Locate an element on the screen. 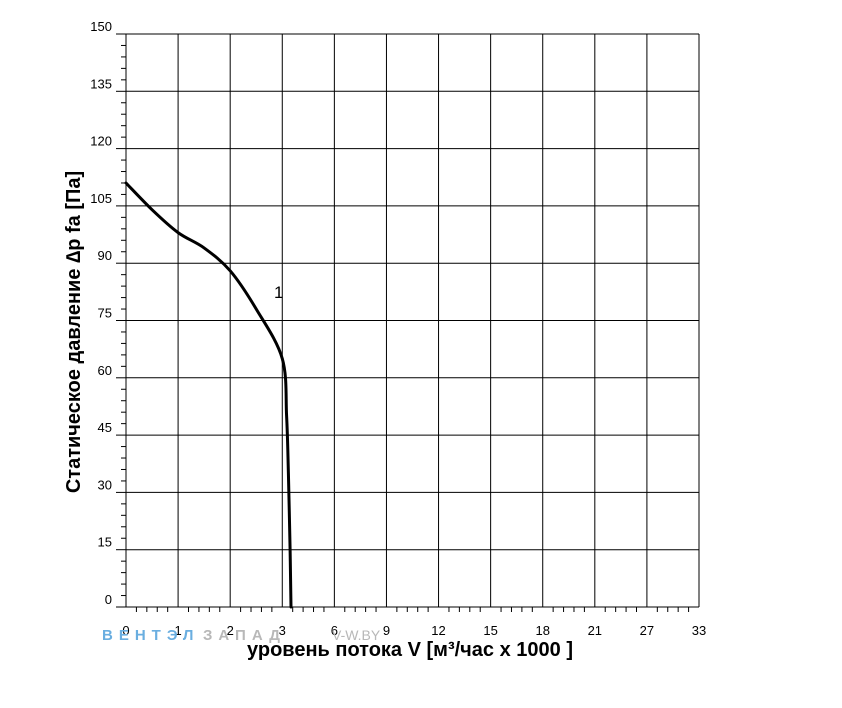 This screenshot has height=708, width=842. y-axis-title: Статическое давление ∆p fa [Па] is located at coordinates (74, 332).